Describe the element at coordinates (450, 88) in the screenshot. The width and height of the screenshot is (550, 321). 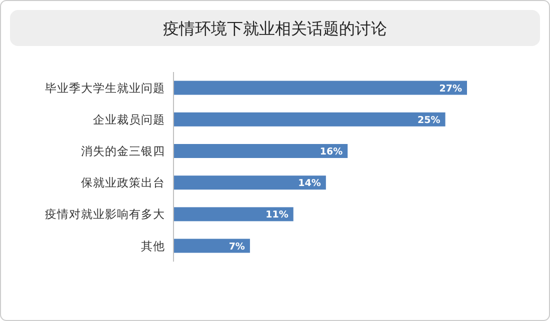
I see `data-label: 27%` at that location.